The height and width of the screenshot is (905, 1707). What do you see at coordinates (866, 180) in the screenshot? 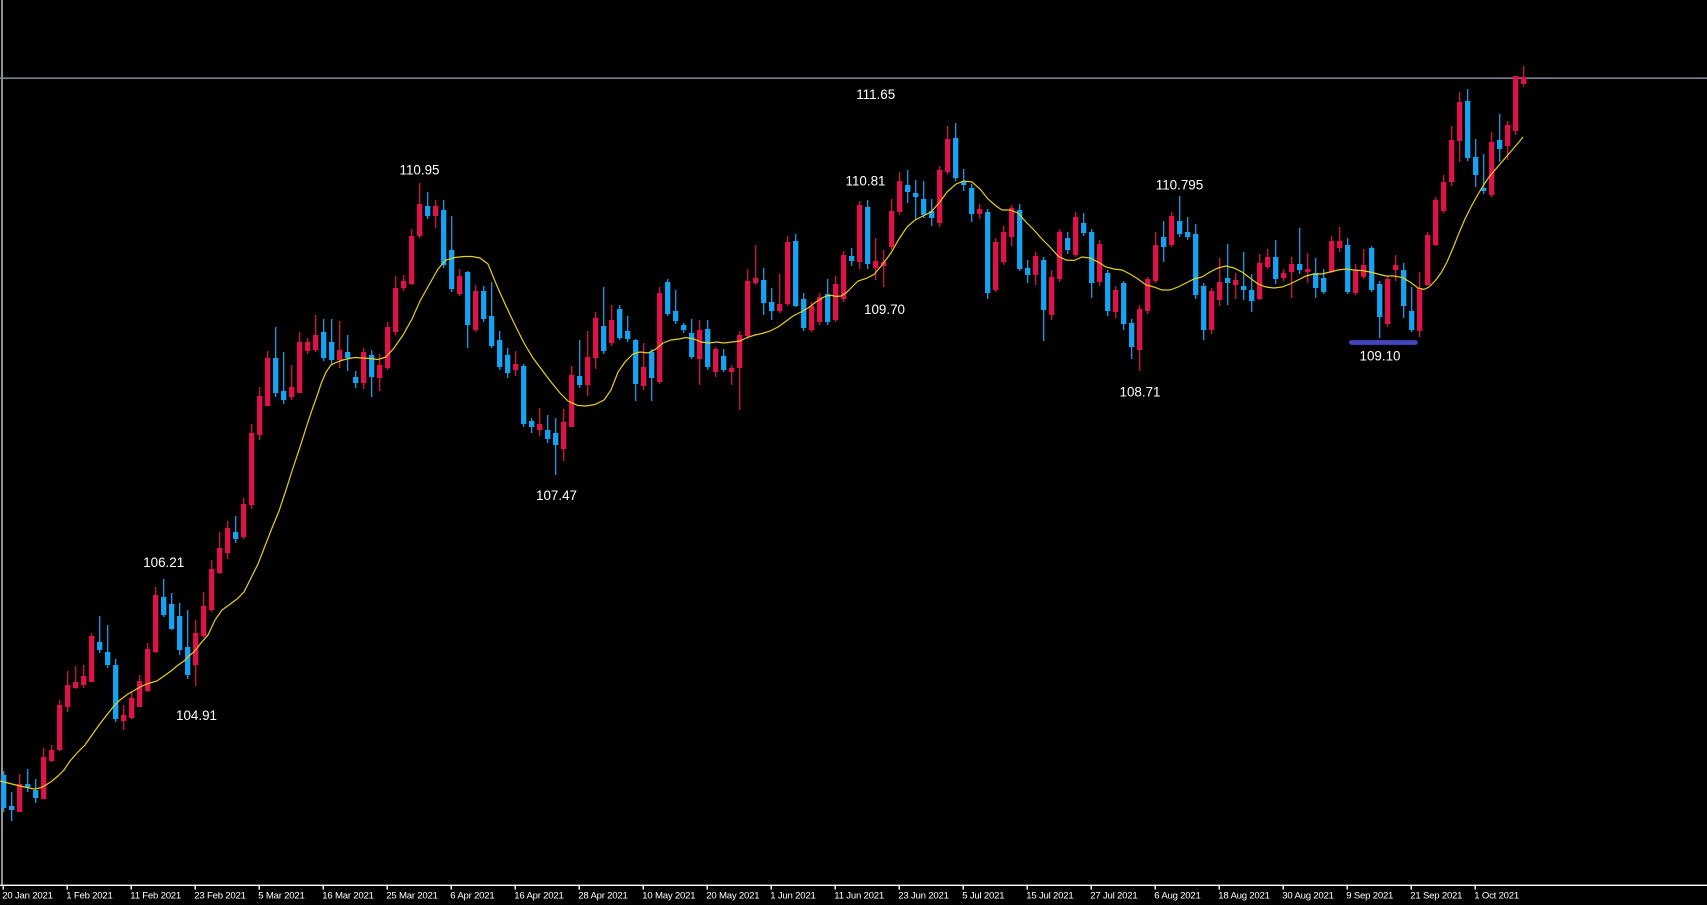
I see `svg-text: 110.81` at bounding box center [866, 180].